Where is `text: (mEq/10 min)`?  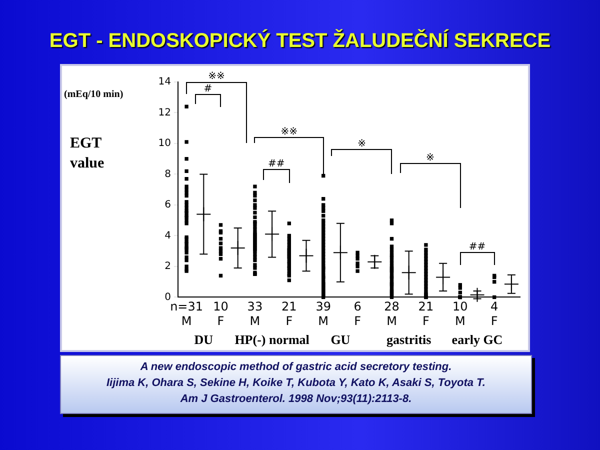 text: (mEq/10 min) is located at coordinates (94, 94).